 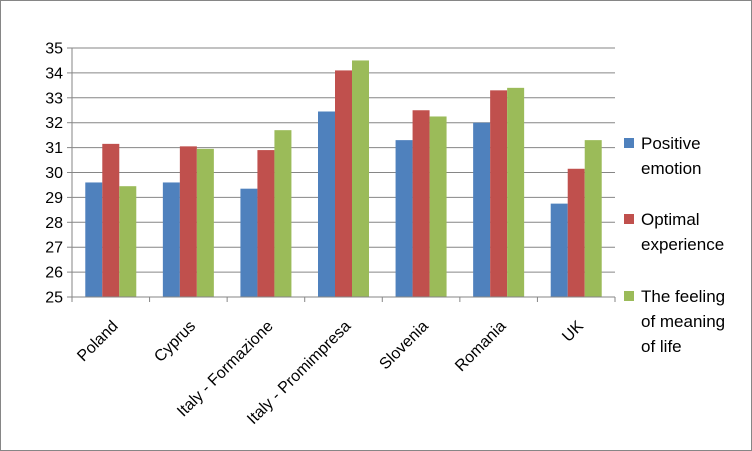 What do you see at coordinates (480, 346) in the screenshot?
I see `x-tick-label: Romania` at bounding box center [480, 346].